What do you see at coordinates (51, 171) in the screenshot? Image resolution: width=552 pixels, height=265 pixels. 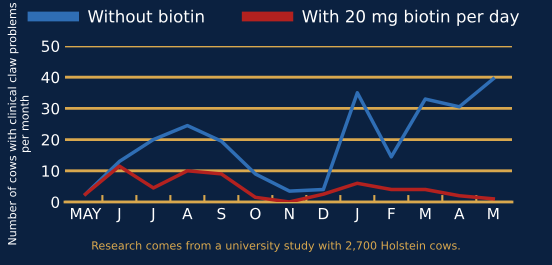 I see `y-tick-label: 10` at bounding box center [51, 171].